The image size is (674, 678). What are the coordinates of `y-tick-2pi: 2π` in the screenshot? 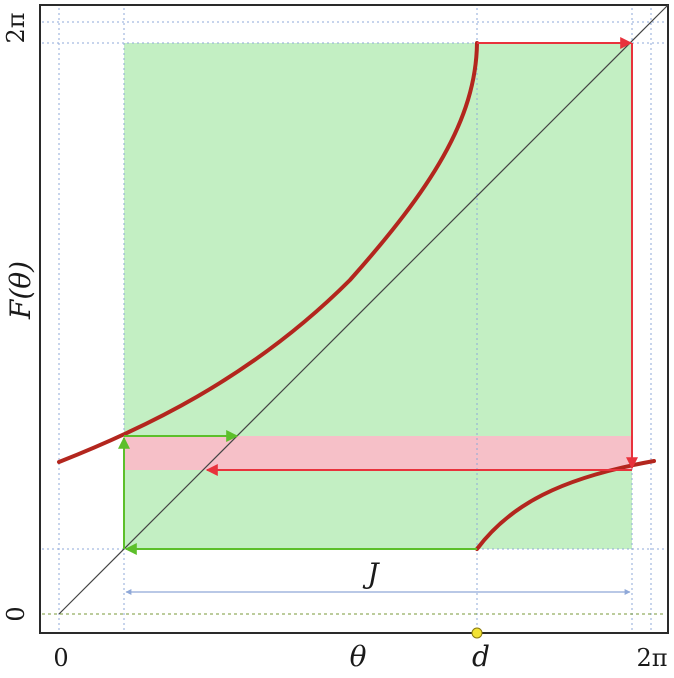 It's located at (16, 27).